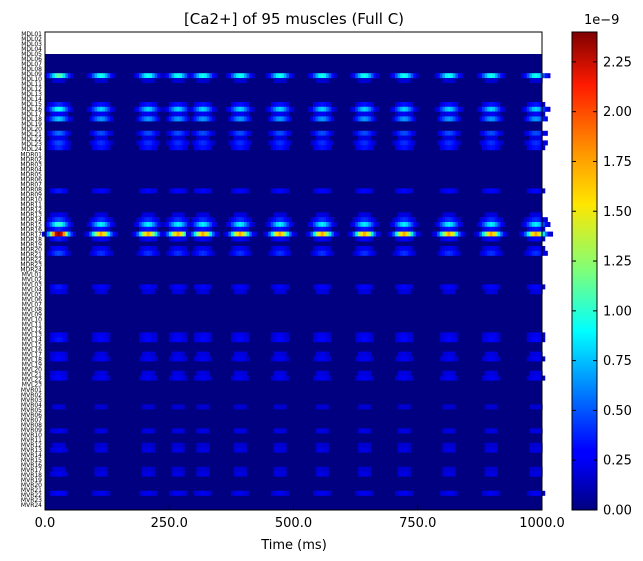 This screenshot has width=643, height=561. What do you see at coordinates (32, 370) in the screenshot?
I see `muscle-label: MVL20` at bounding box center [32, 370].